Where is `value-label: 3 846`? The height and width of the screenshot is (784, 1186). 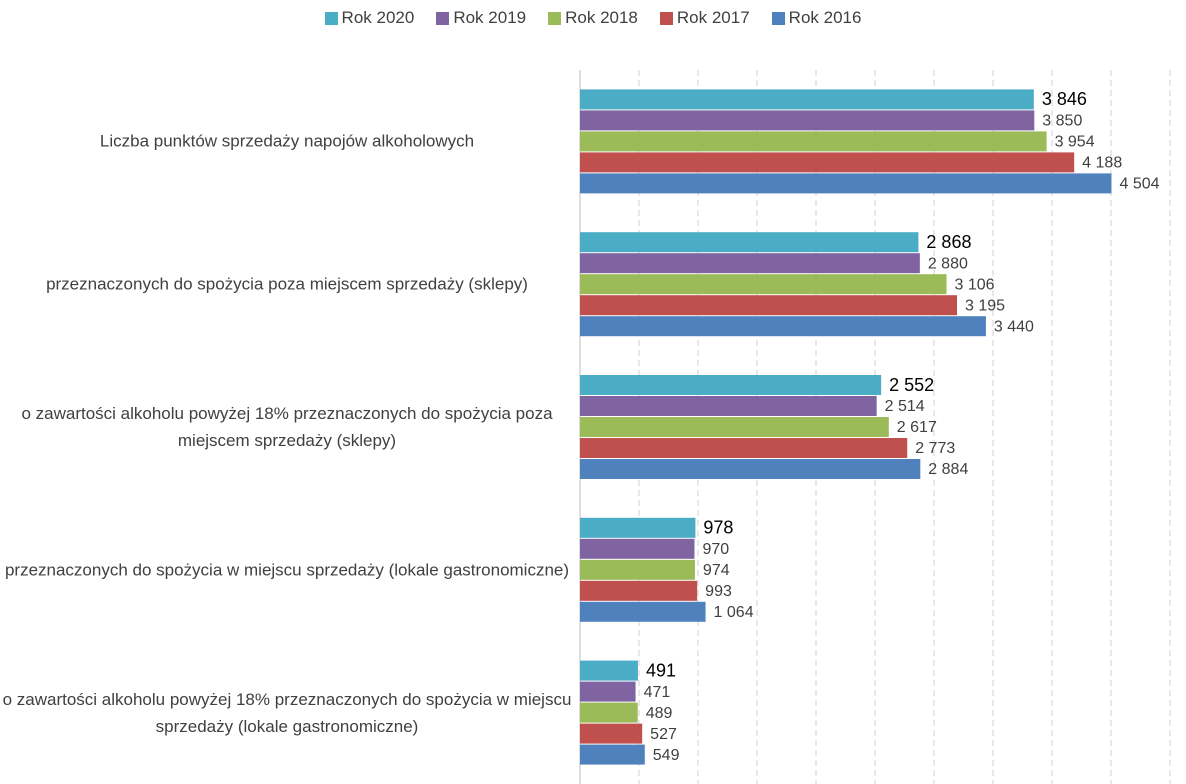 value-label: 3 846 is located at coordinates (1064, 99).